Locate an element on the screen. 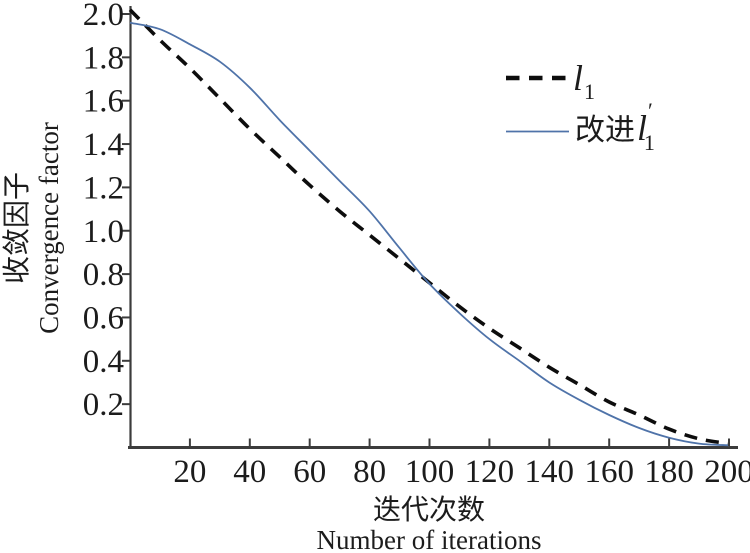 This screenshot has height=553, width=750. x-tick-label: 100 is located at coordinates (430, 472).